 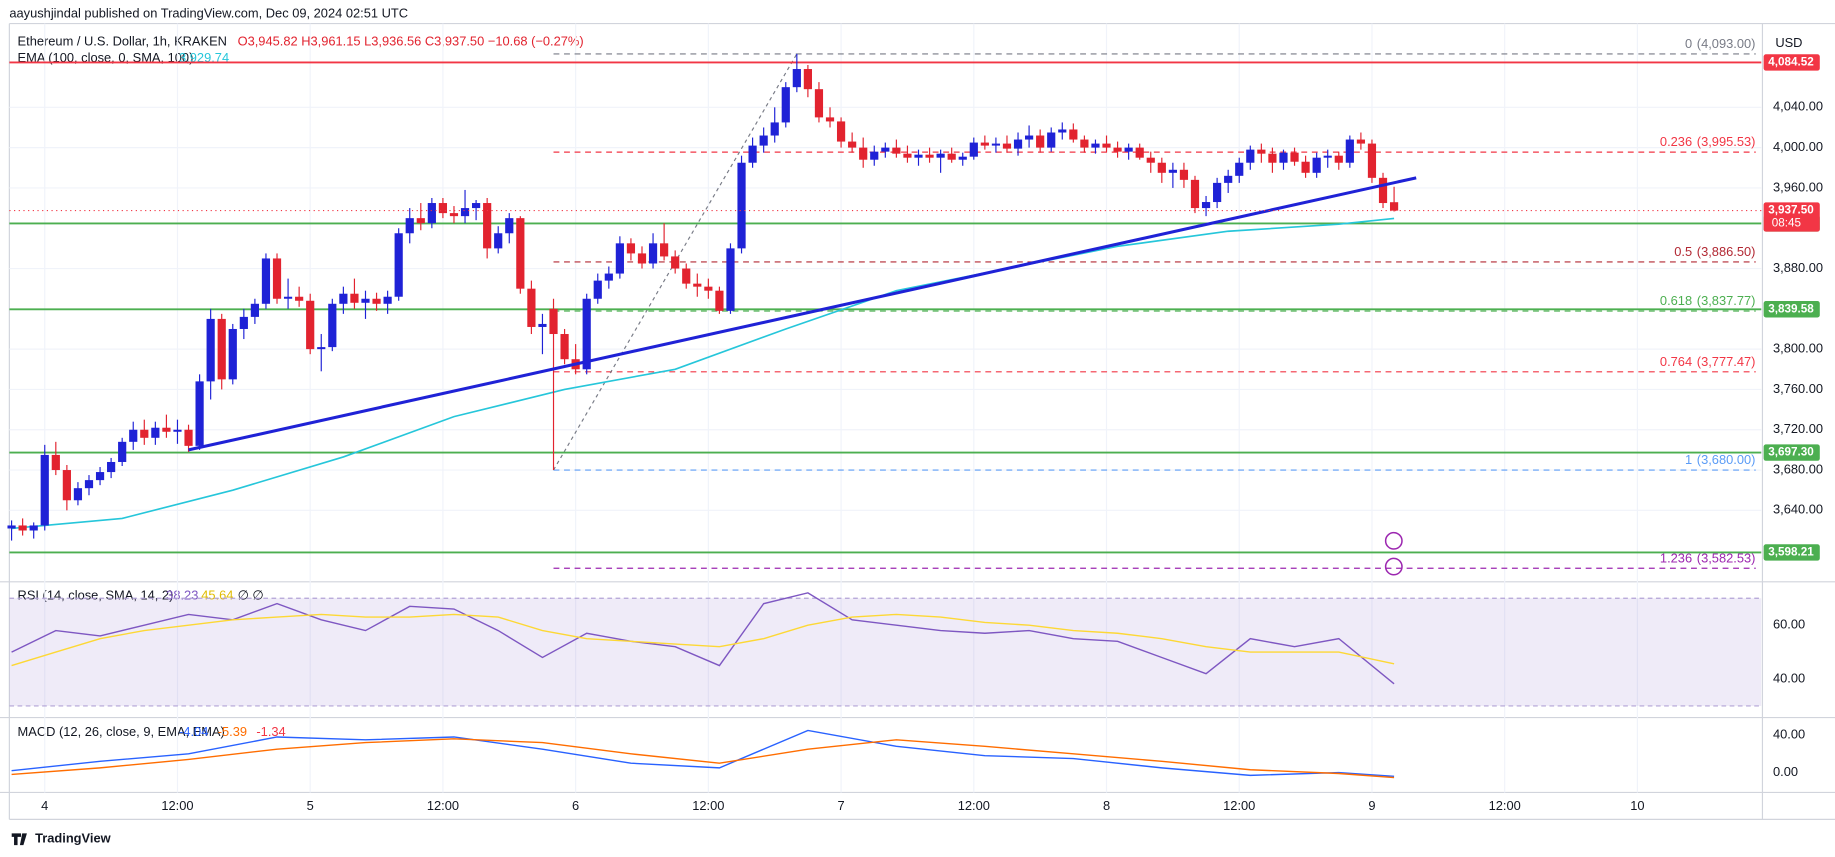 I want to click on fib-label: (3,777.47), so click(x=1726, y=361).